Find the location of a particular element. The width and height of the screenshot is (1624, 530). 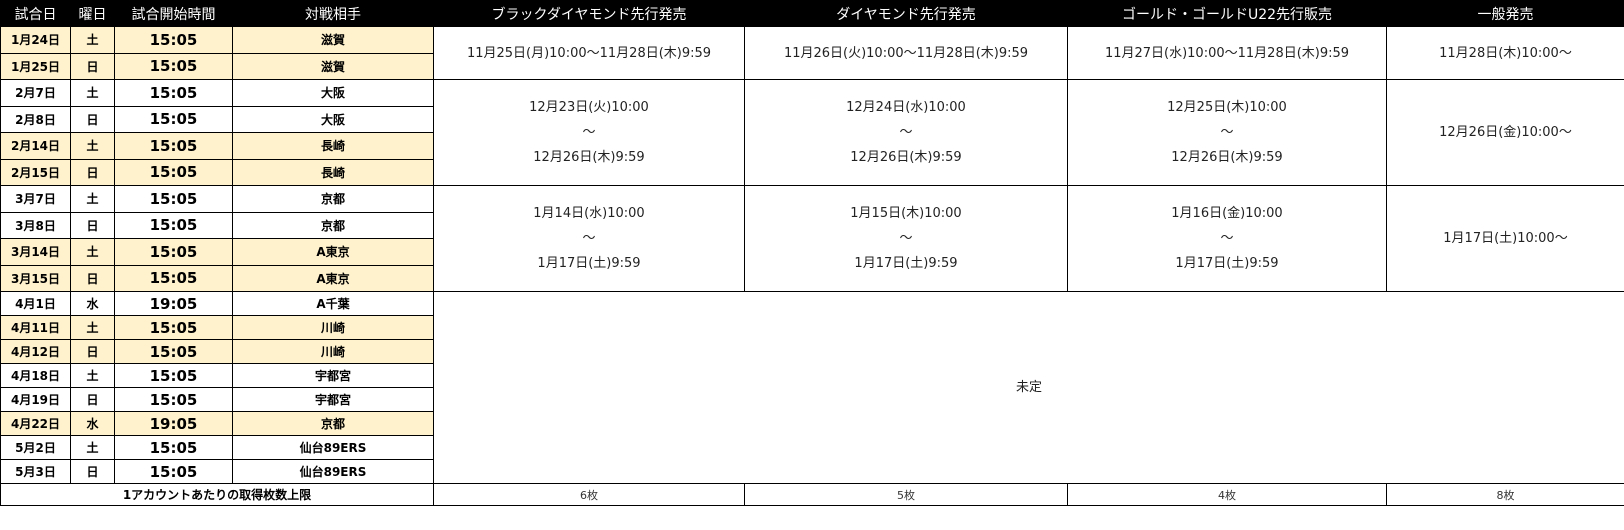

release-general: 12月26日(金)10:00～ is located at coordinates (1505, 132).